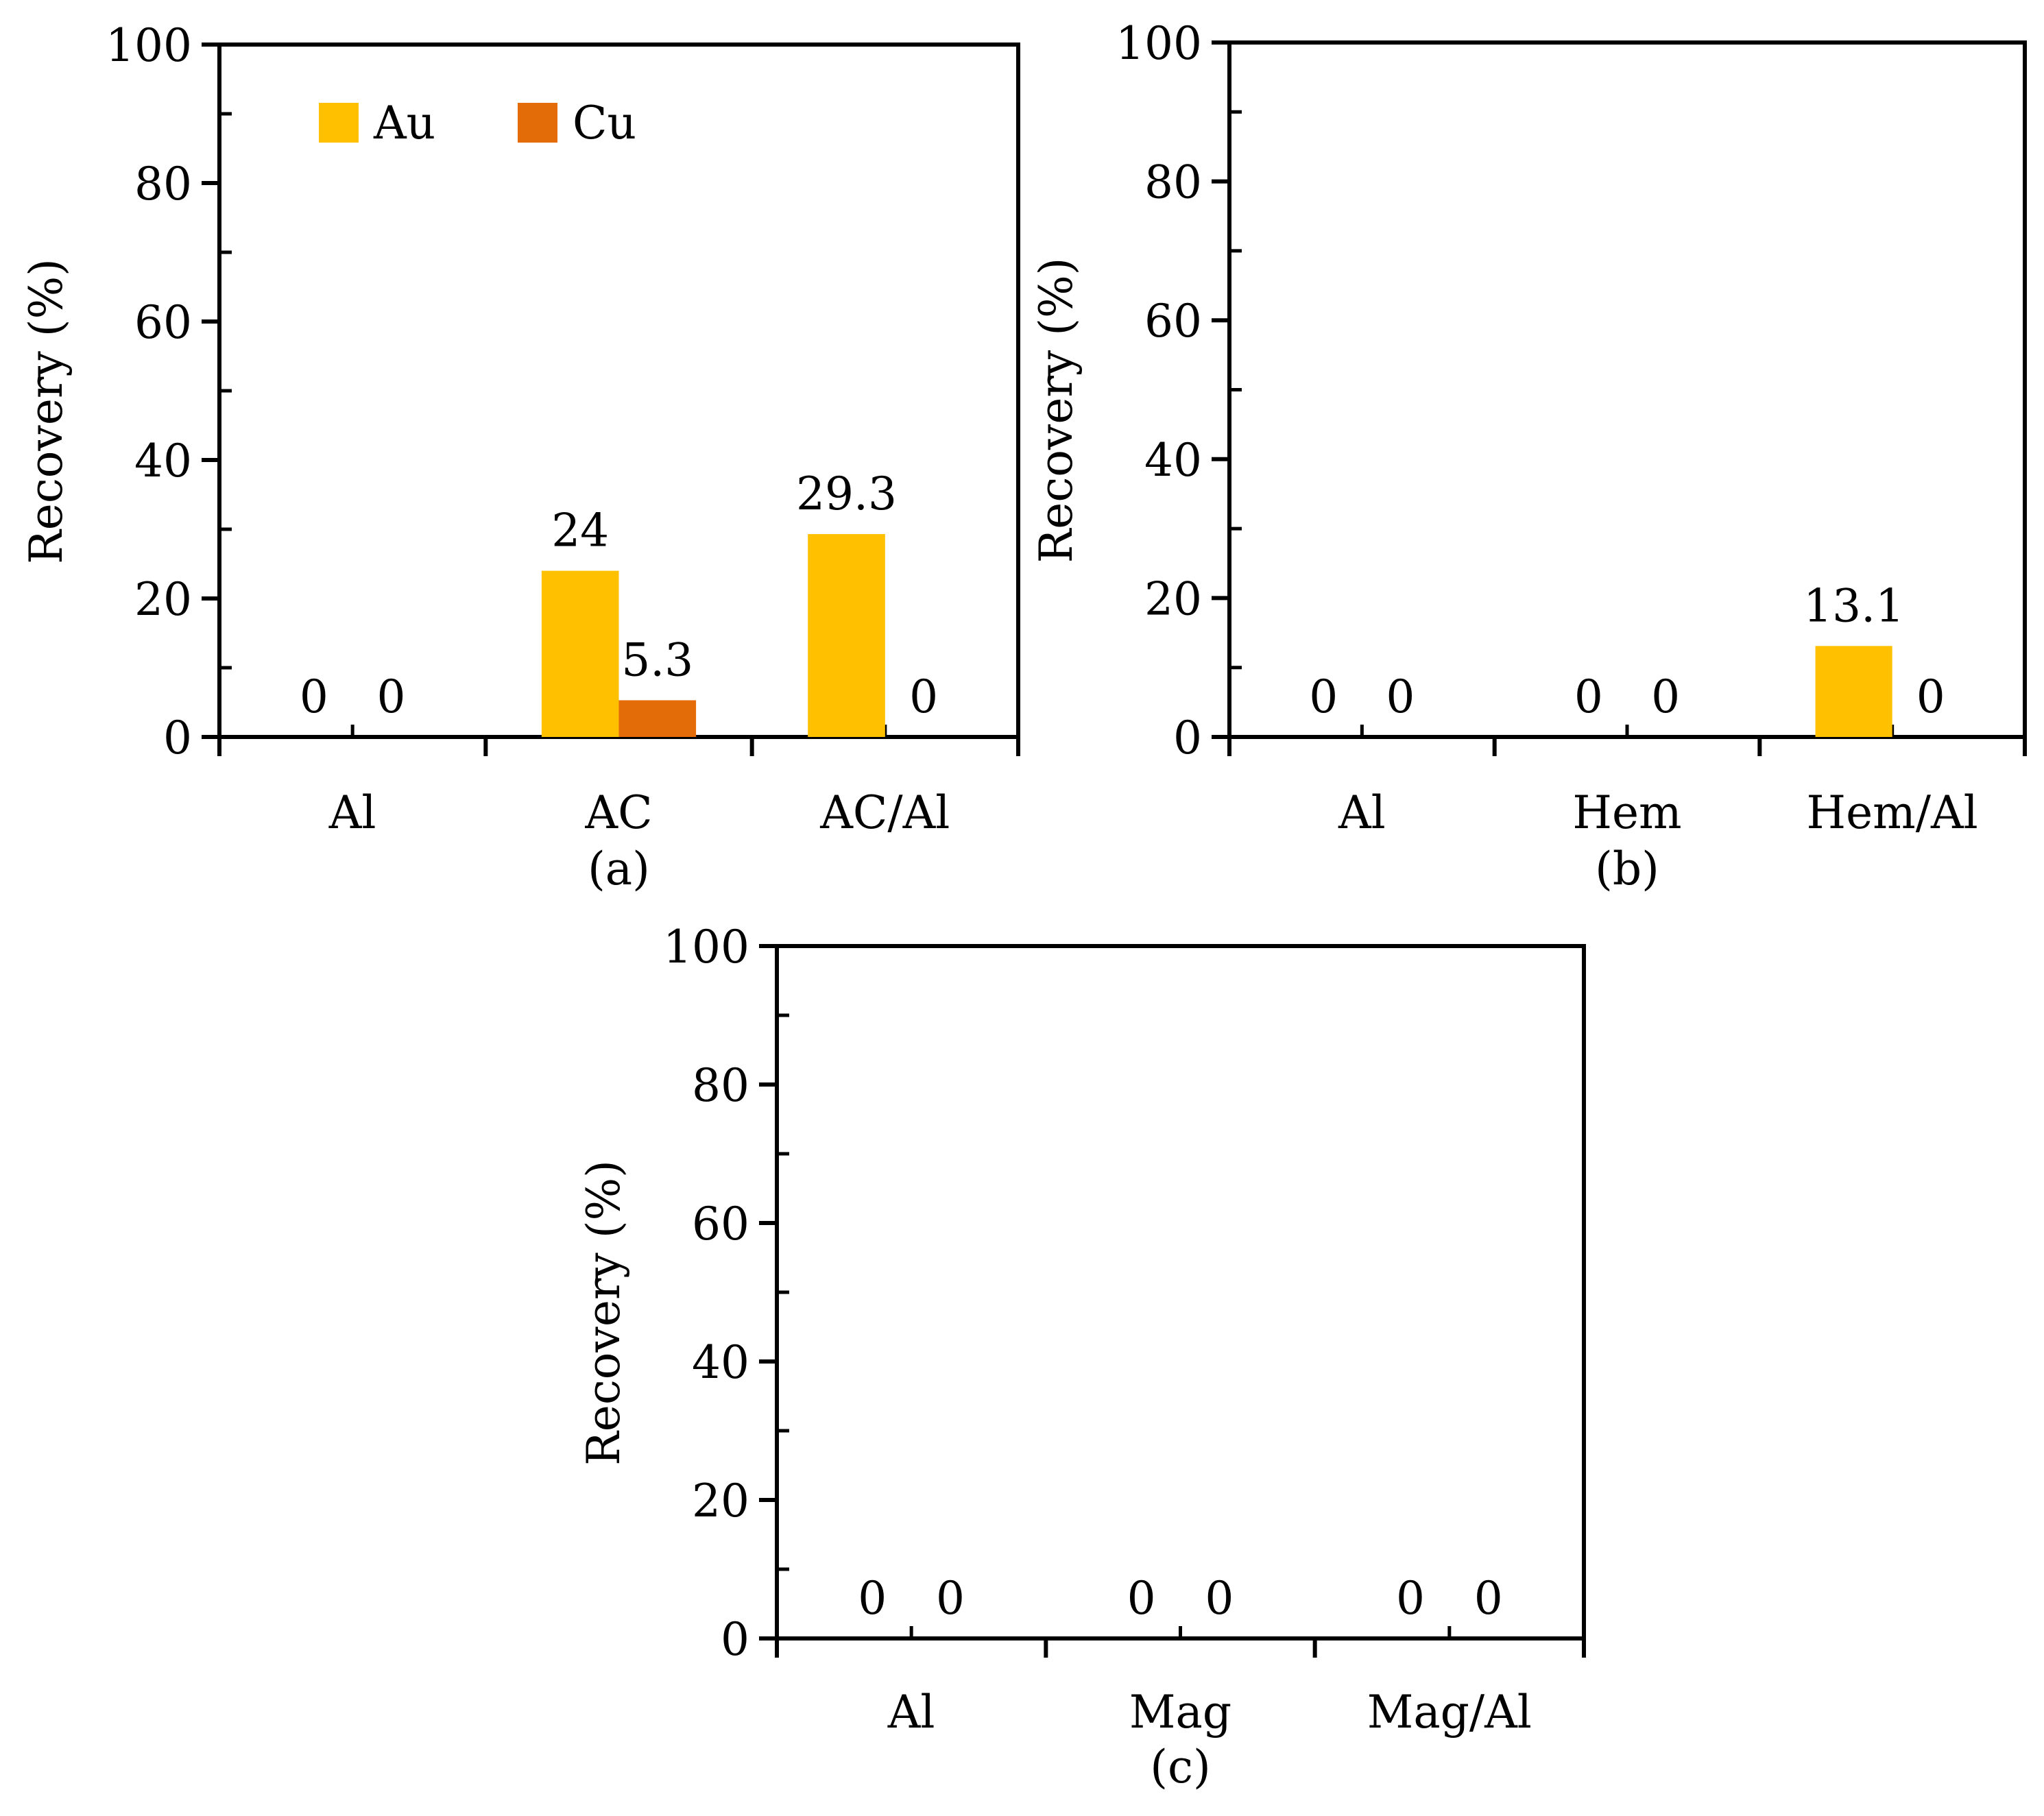 This screenshot has width=2044, height=1816. I want to click on x-tick-label: Hem/Al, so click(1892, 812).